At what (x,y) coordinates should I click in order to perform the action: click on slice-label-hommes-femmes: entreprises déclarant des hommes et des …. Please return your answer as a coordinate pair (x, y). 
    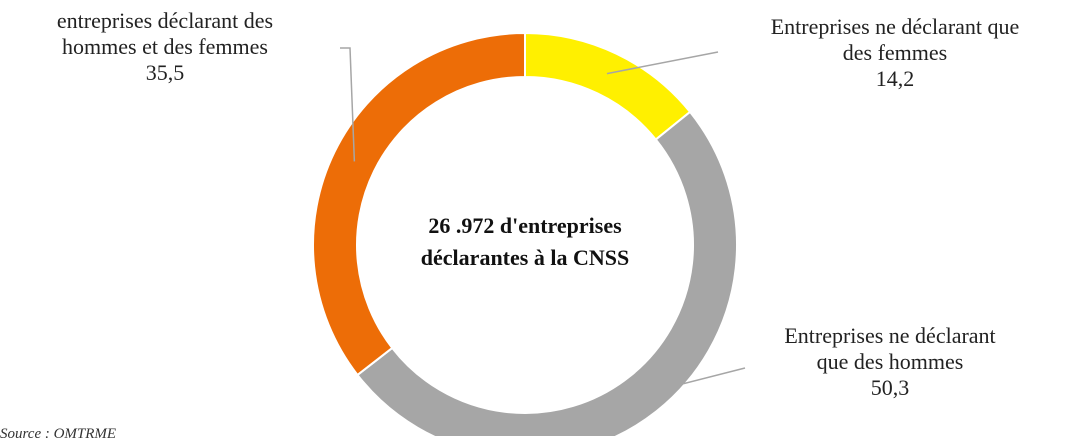
    Looking at the image, I should click on (165, 47).